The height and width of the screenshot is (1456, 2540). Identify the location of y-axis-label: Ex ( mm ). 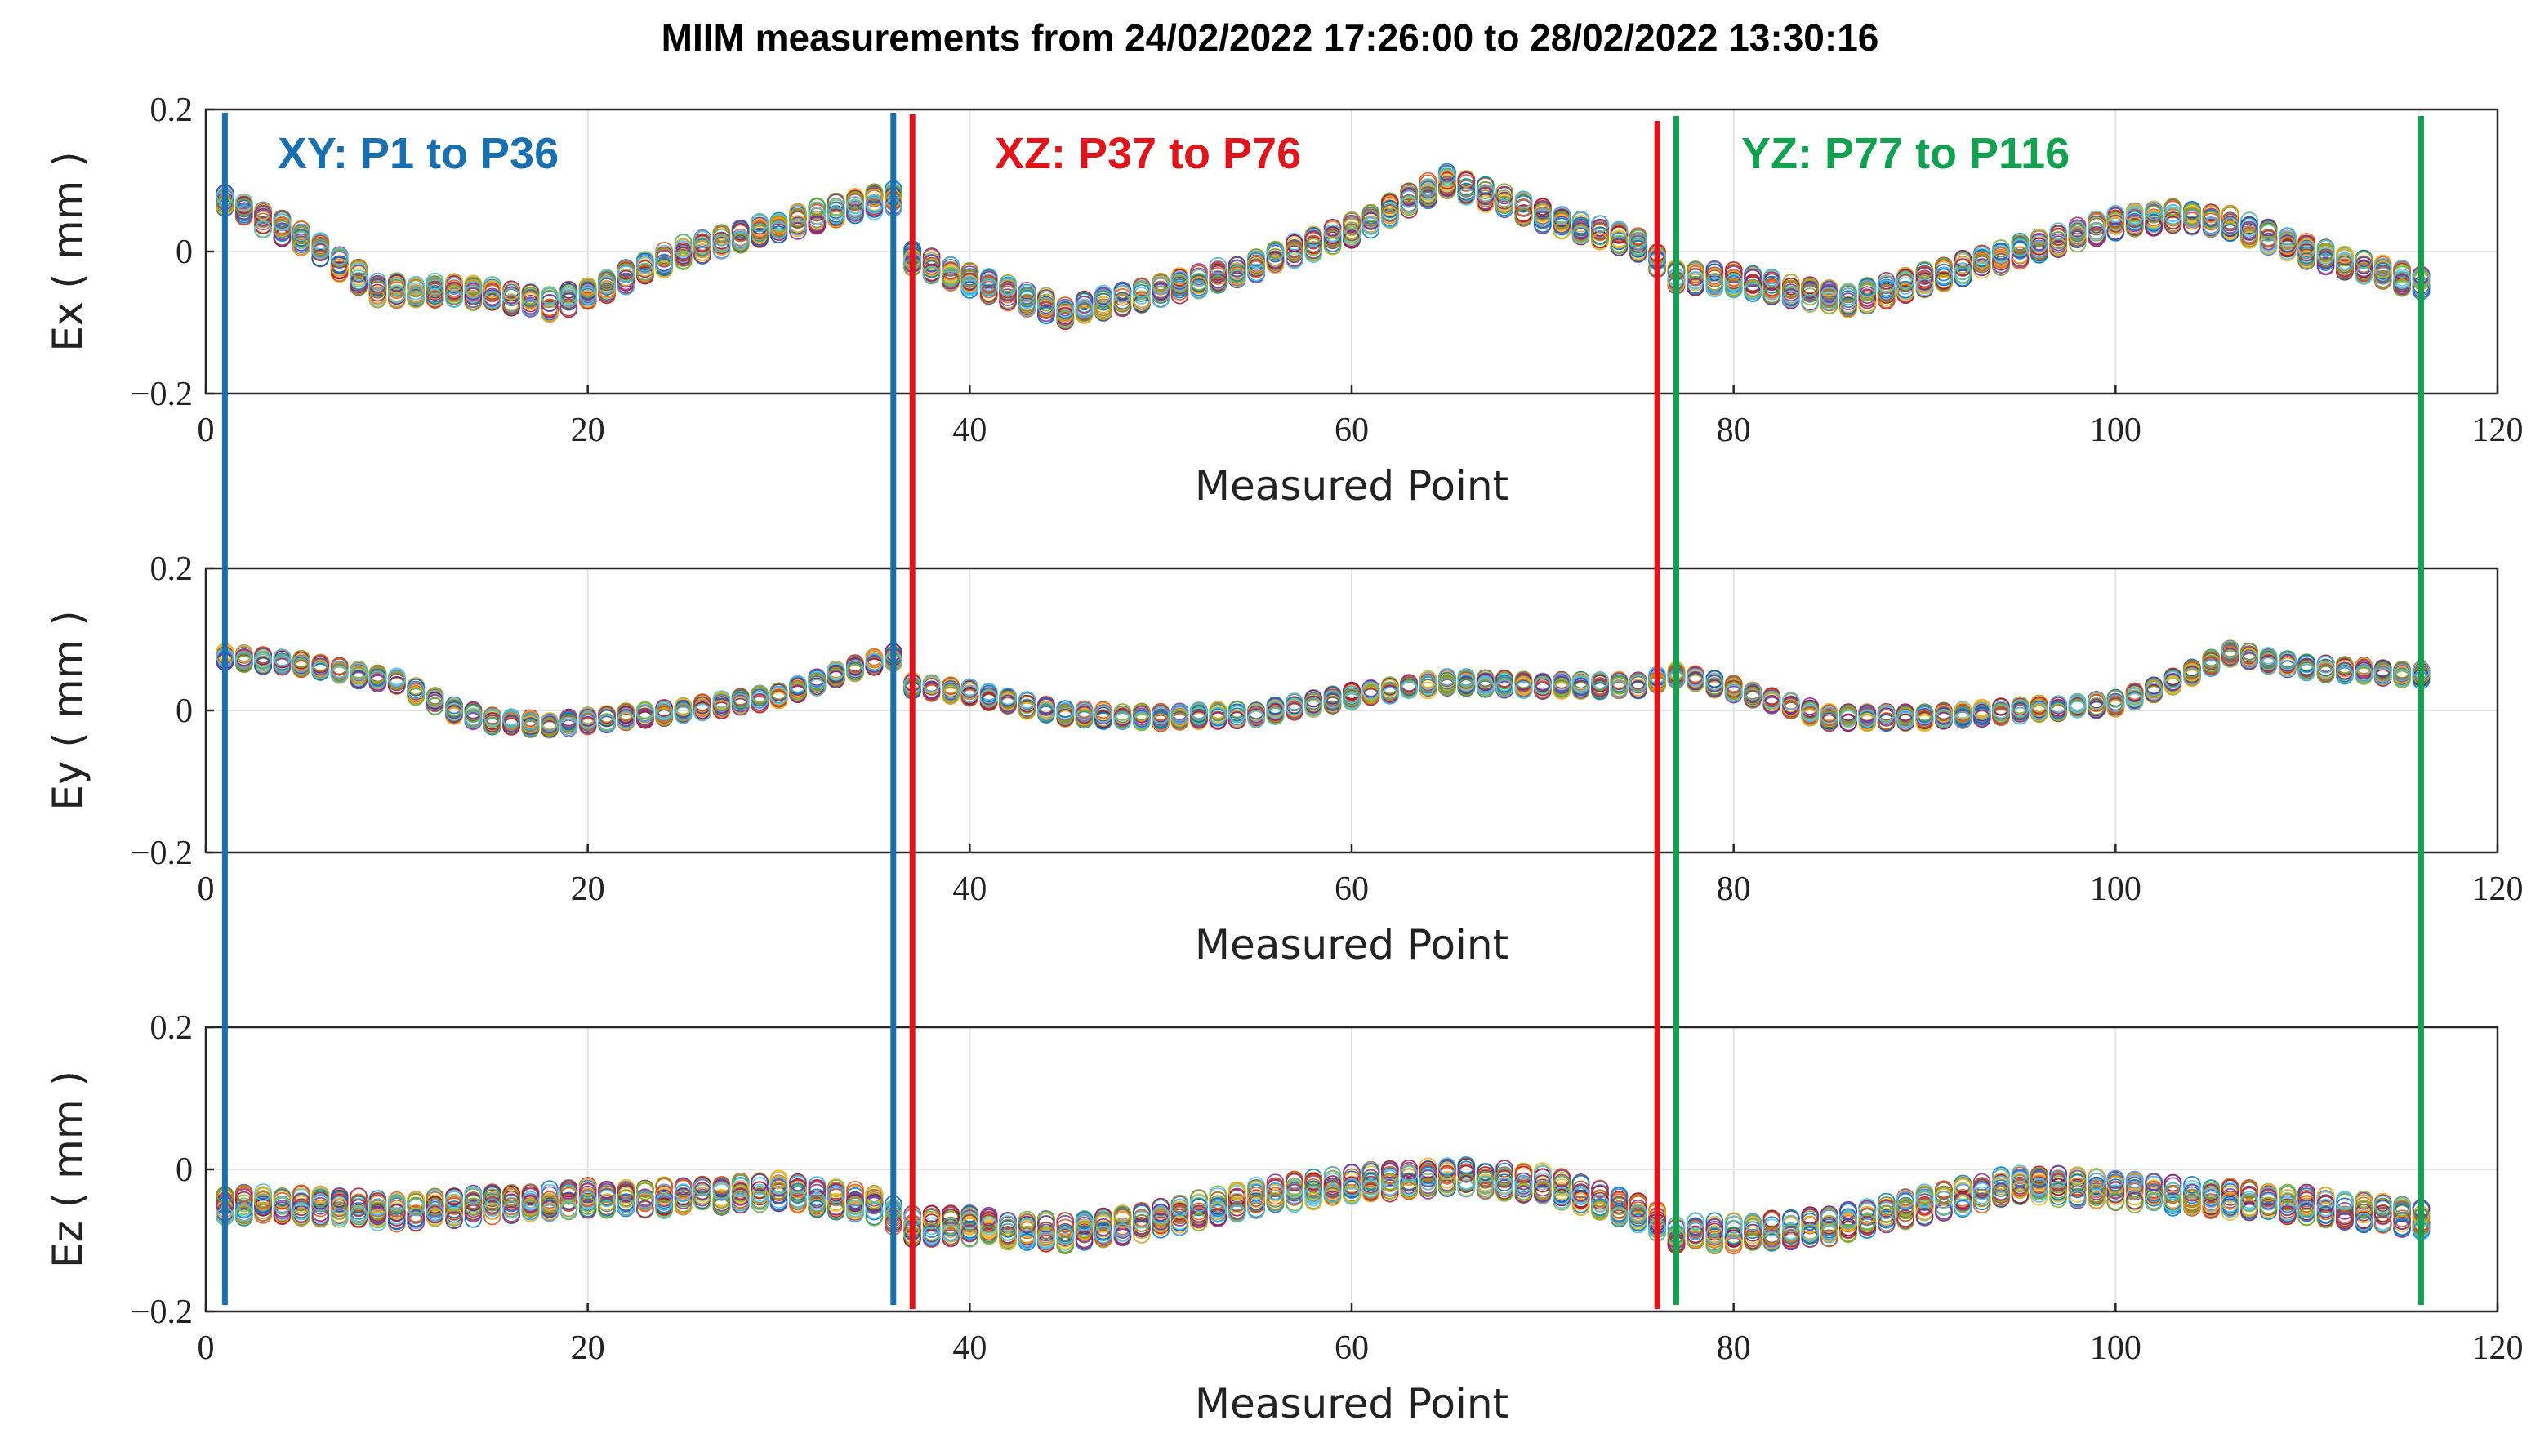
(68, 251).